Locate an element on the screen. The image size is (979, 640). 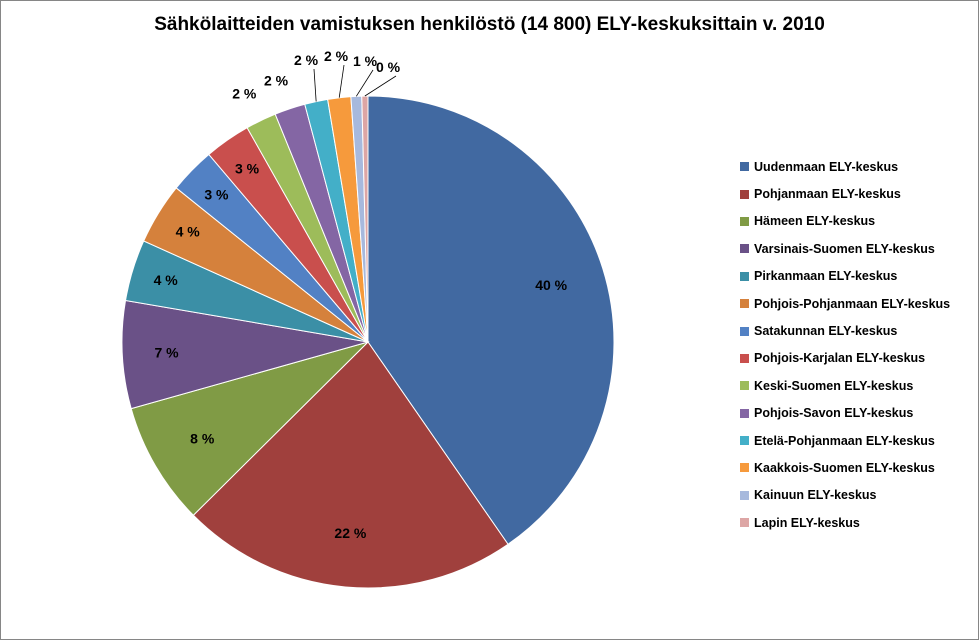
slice-data-label: 0 % is located at coordinates (388, 67).